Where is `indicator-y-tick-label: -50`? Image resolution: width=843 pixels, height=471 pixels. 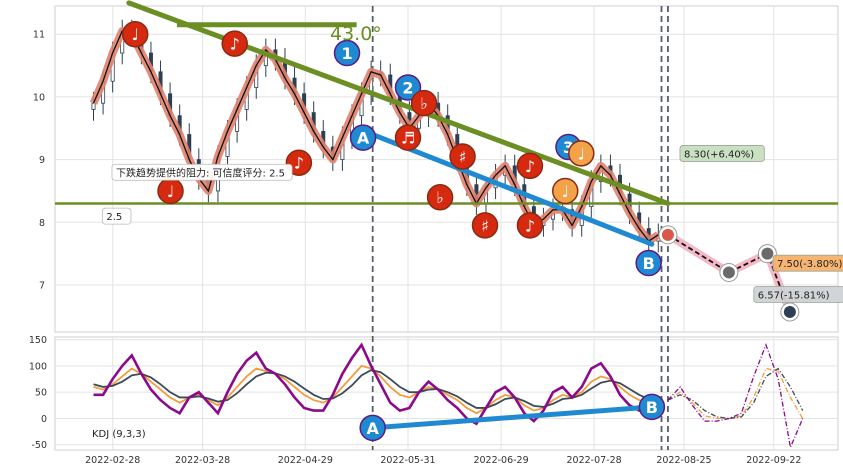
indicator-y-tick-label: -50 is located at coordinates (39, 445).